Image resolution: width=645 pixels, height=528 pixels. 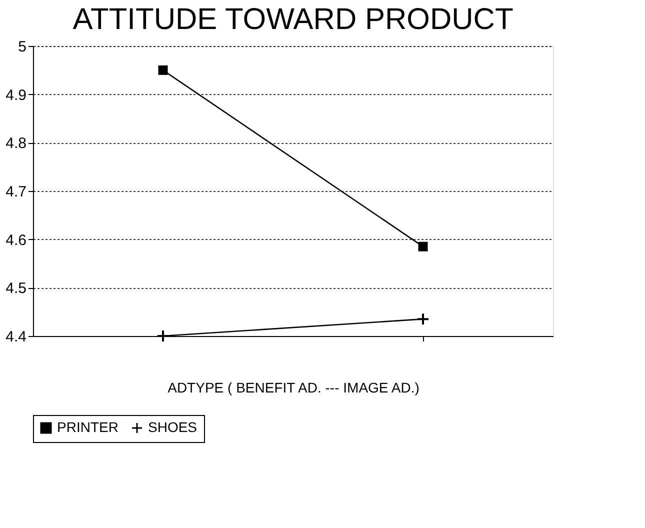 I want to click on y-tick-label: 5, so click(x=22, y=47).